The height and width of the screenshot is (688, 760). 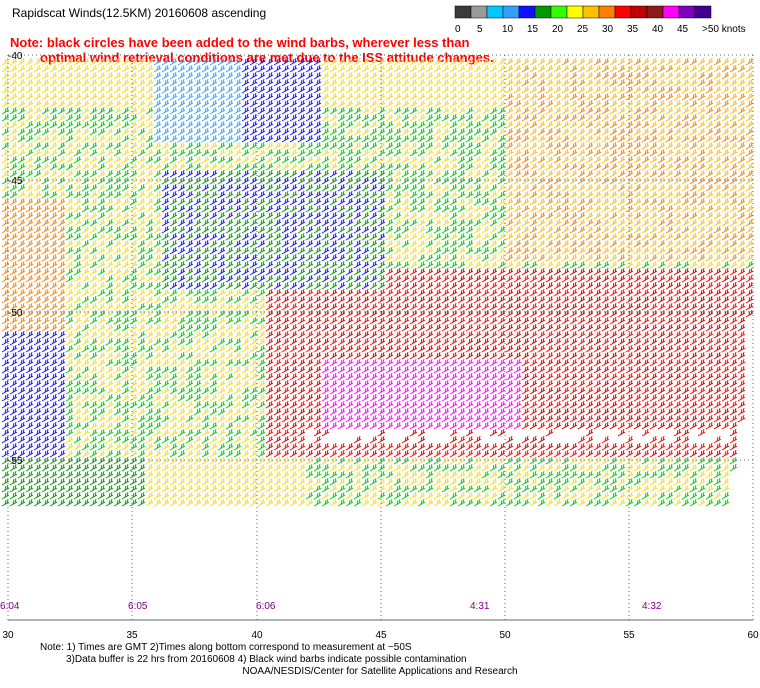 What do you see at coordinates (15, 56) in the screenshot?
I see `lat-label: -40` at bounding box center [15, 56].